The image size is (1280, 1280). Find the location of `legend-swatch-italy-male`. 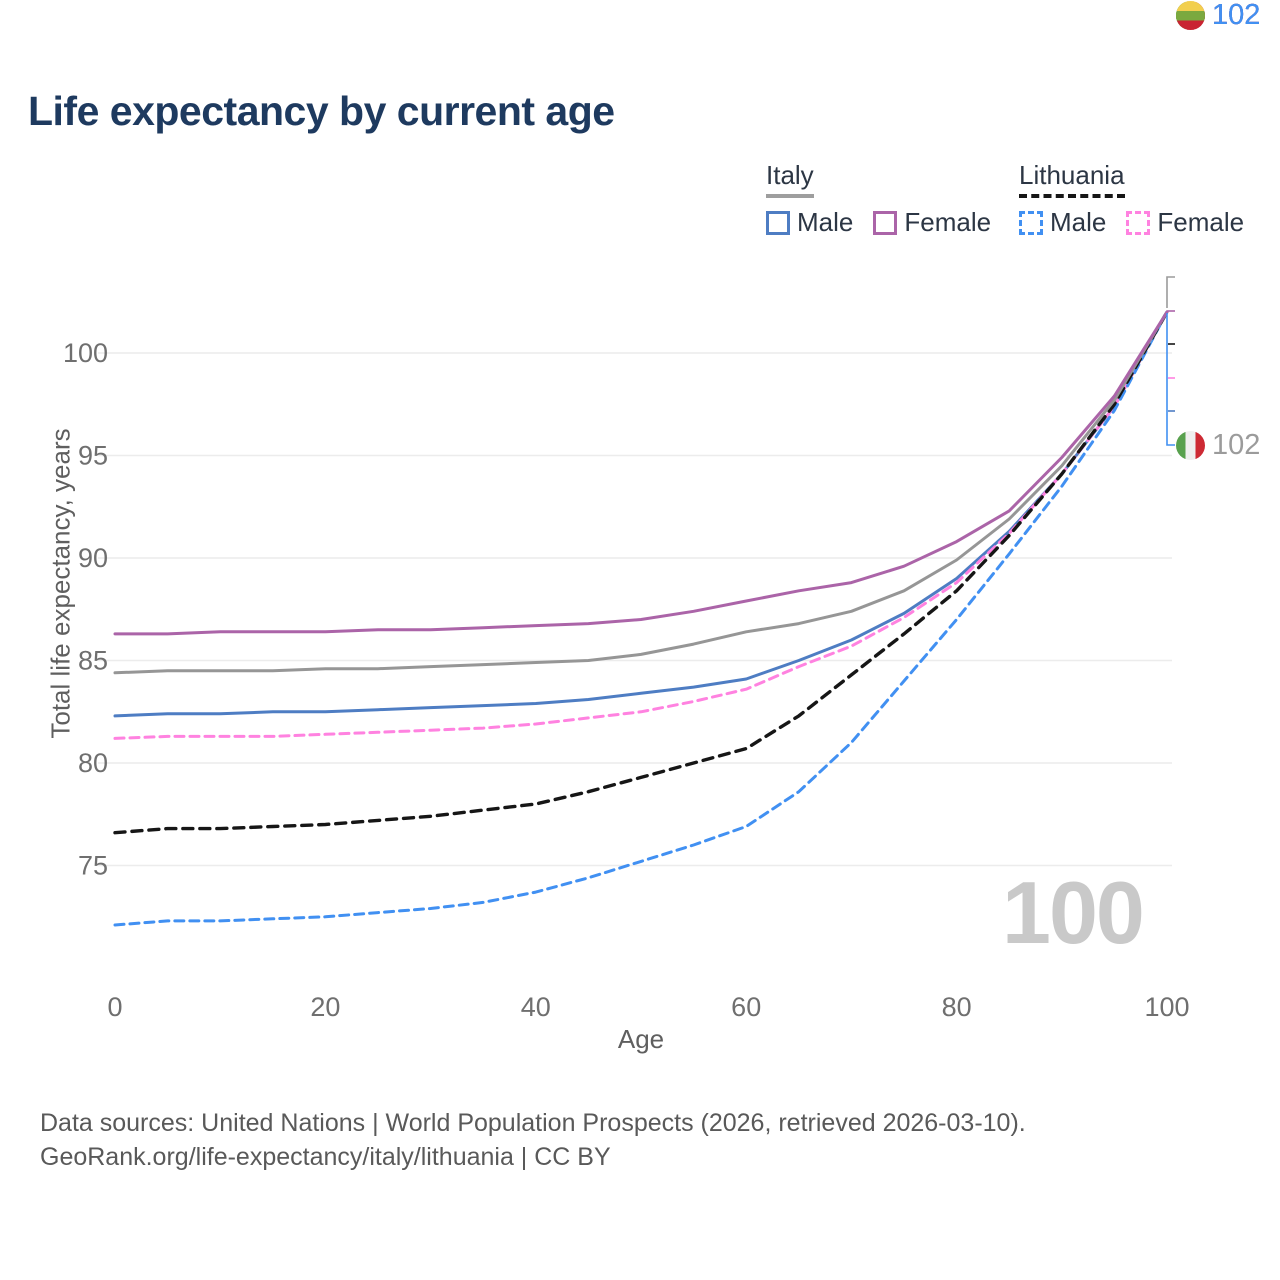

legend-swatch-italy-male is located at coordinates (778, 222).